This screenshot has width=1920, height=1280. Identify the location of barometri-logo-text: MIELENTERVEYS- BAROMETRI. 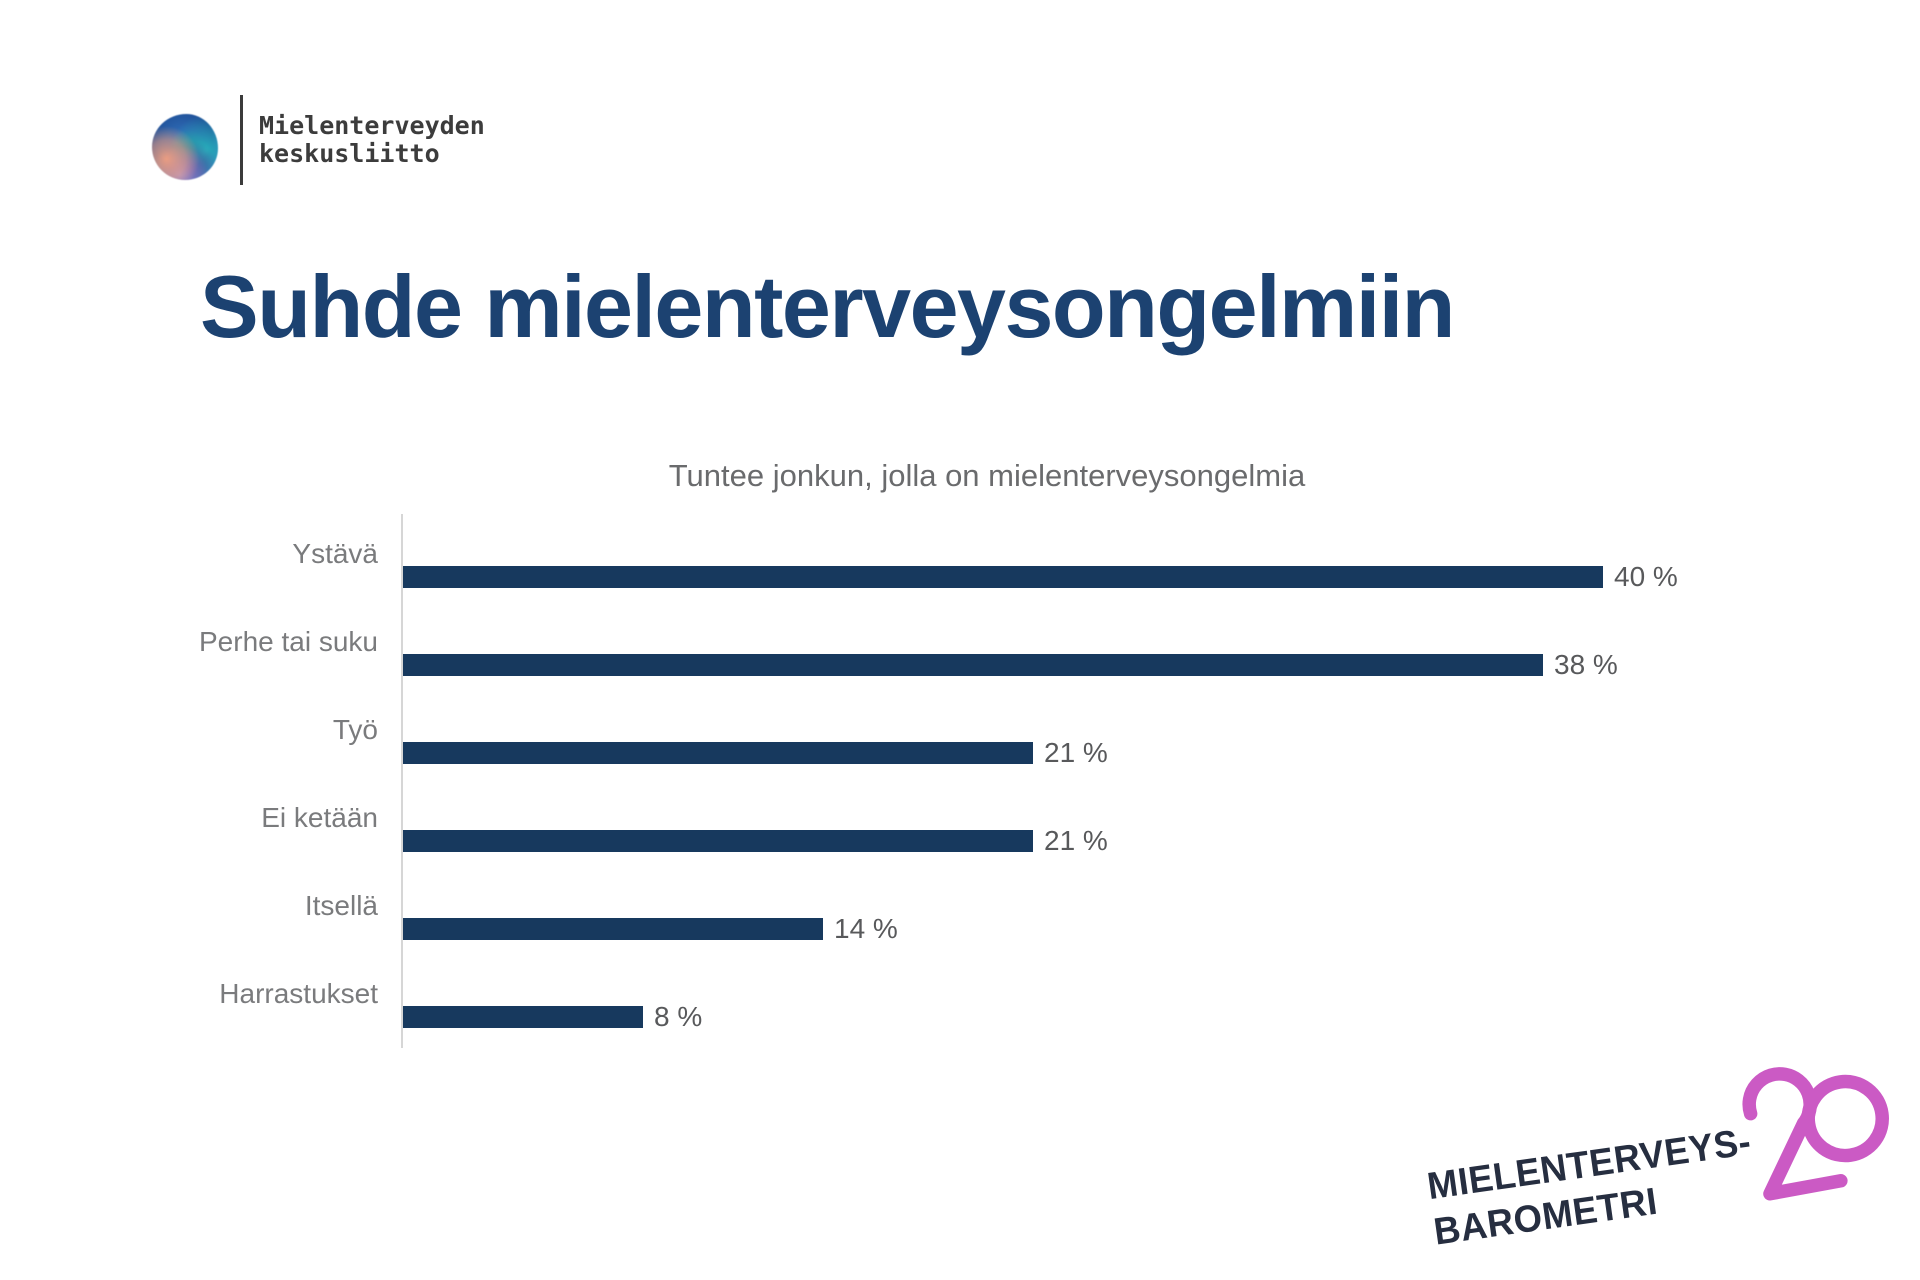
(1593, 1187).